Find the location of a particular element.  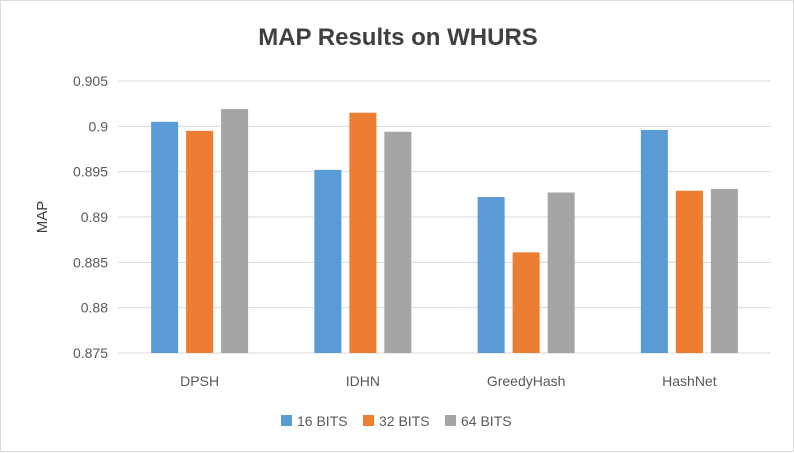

y-tick-label: 0.9 is located at coordinates (99, 126).